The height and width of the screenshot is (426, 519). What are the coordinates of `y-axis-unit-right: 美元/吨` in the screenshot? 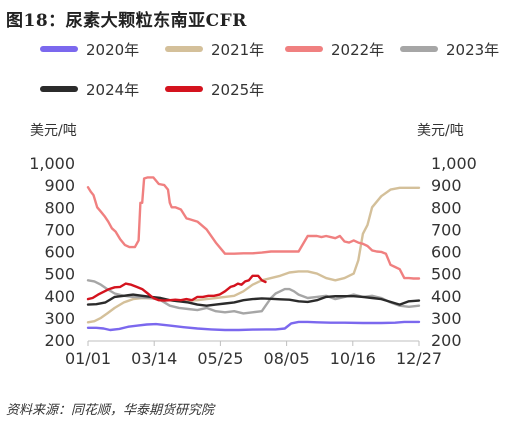 It's located at (440, 131).